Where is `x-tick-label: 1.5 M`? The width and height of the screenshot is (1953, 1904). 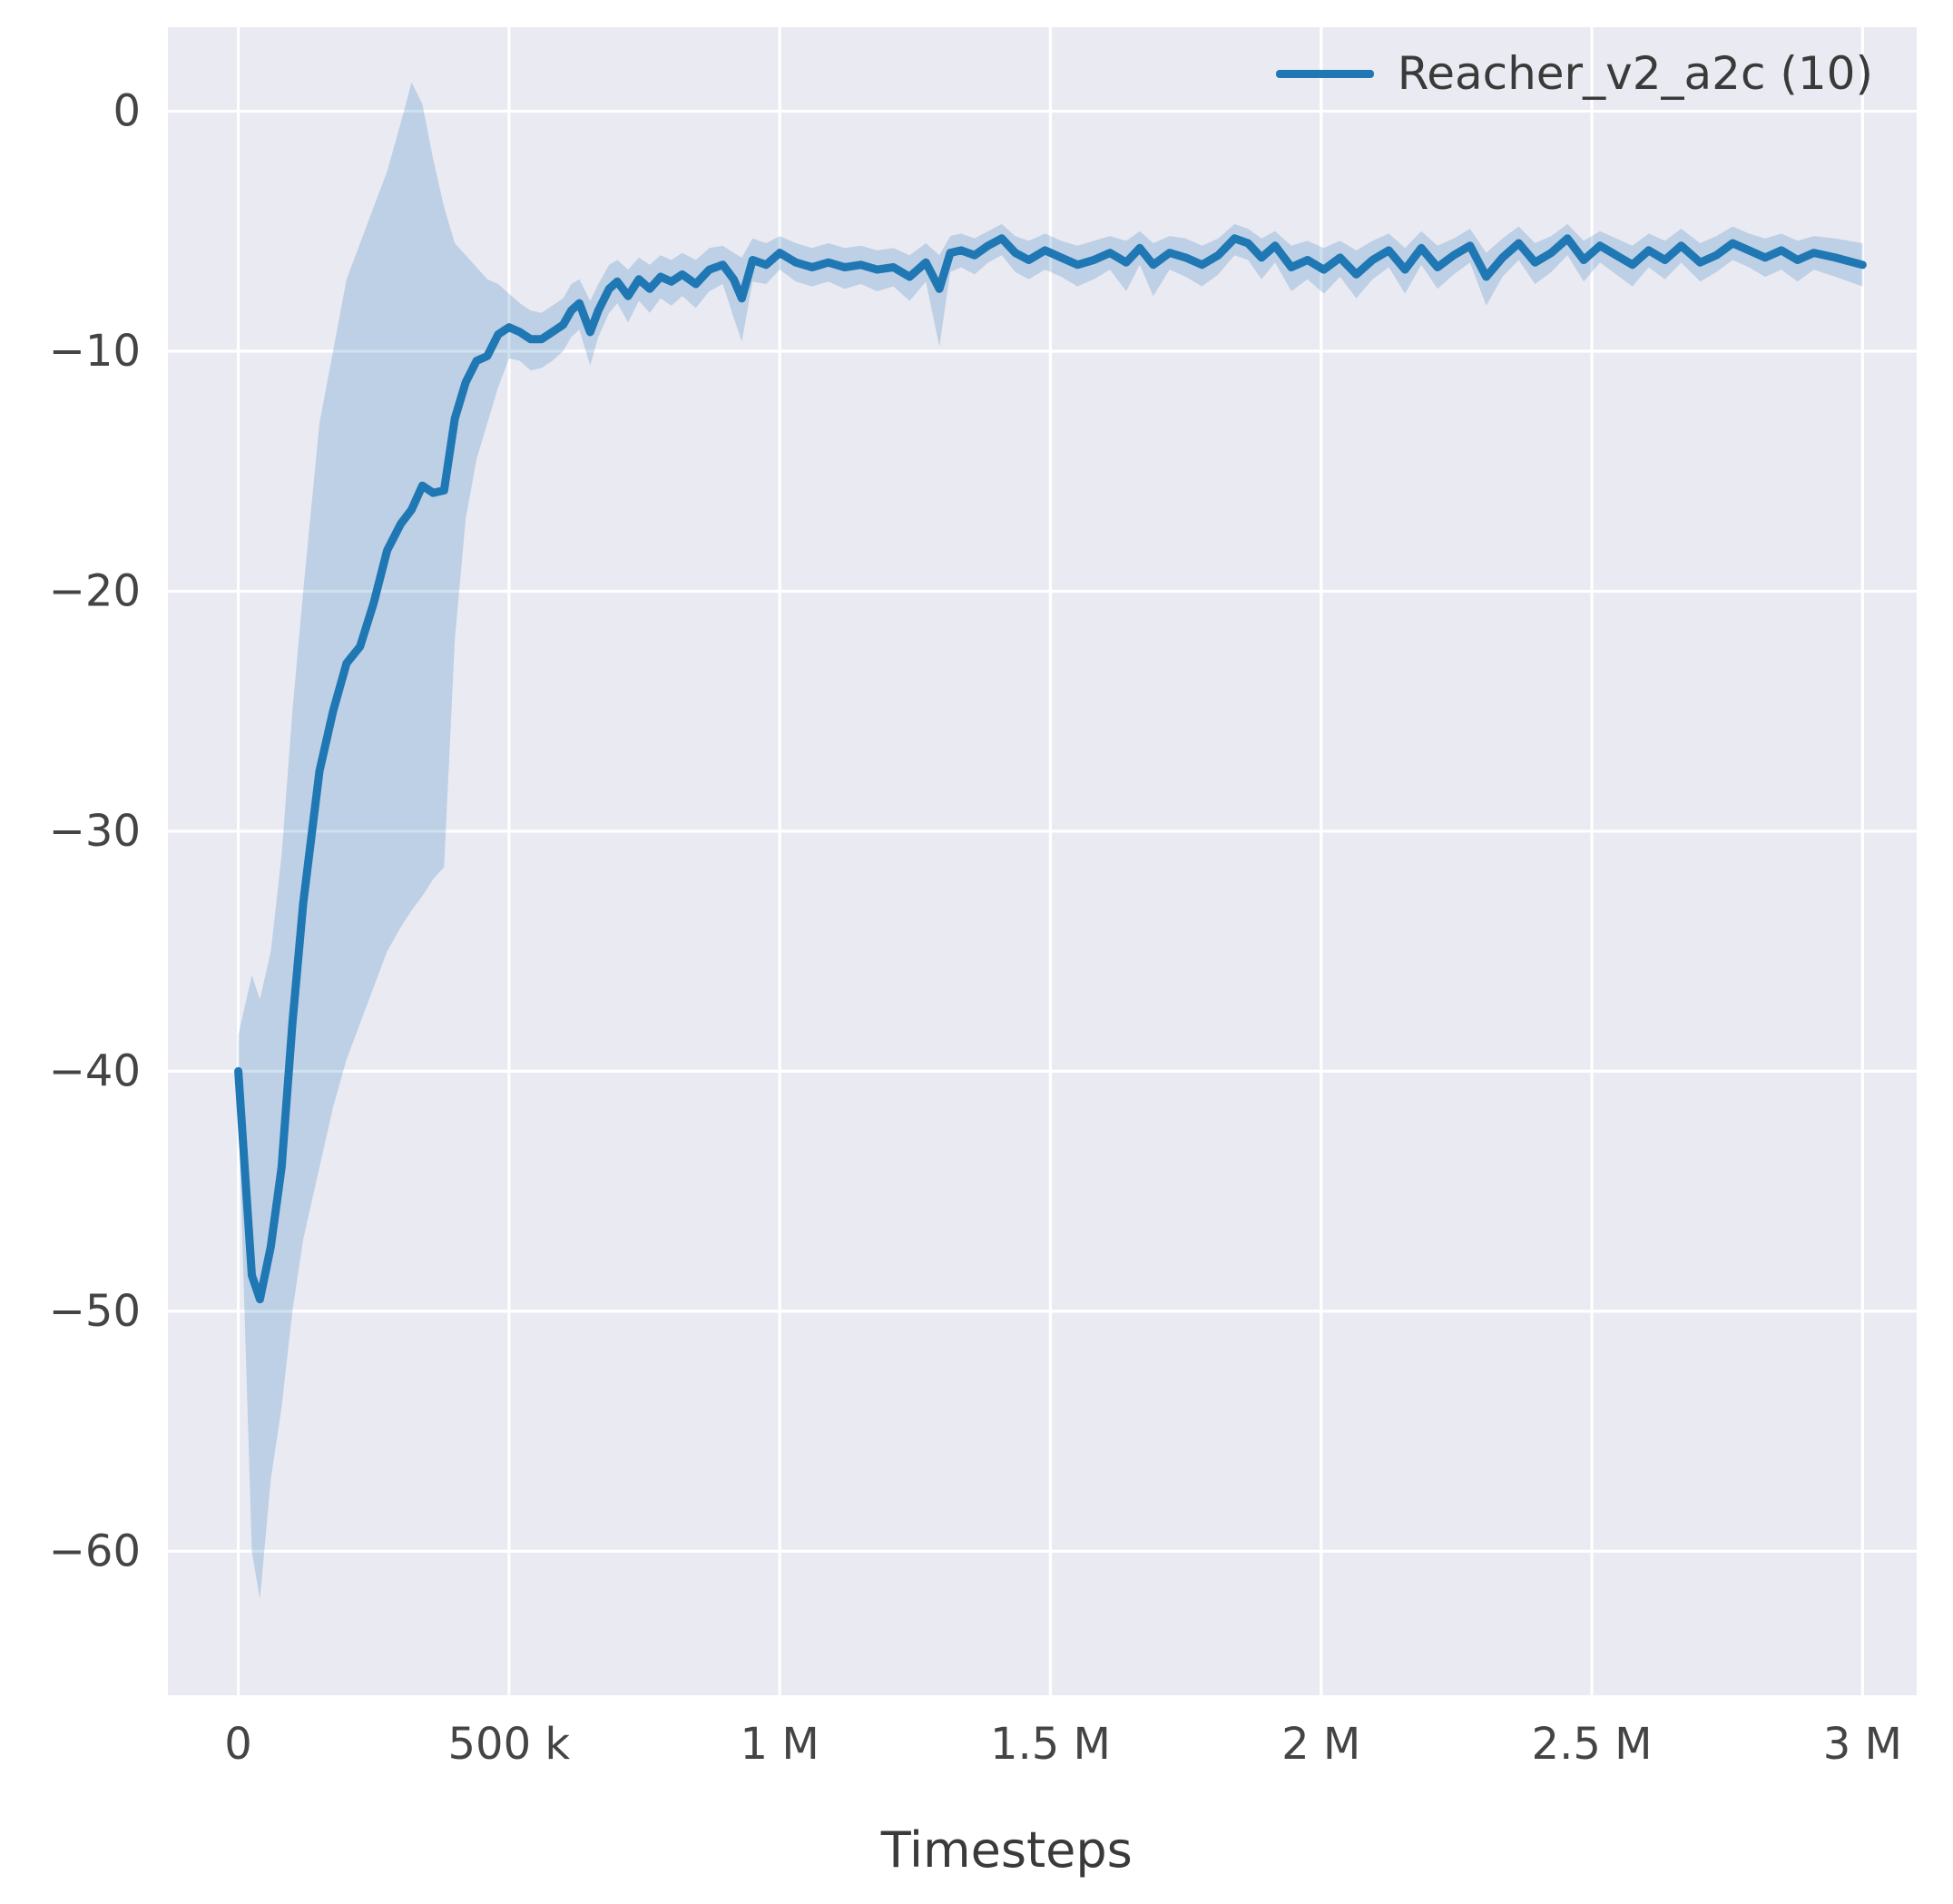 x-tick-label: 1.5 M is located at coordinates (1050, 1745).